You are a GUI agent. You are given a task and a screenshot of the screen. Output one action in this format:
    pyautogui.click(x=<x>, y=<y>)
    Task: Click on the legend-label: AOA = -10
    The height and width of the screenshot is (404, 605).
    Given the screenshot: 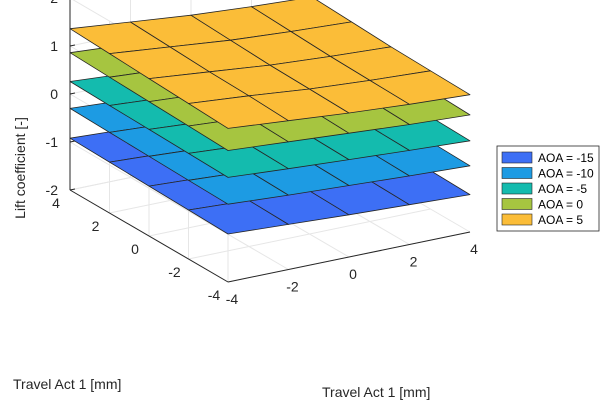 What is the action you would take?
    pyautogui.click(x=566, y=174)
    